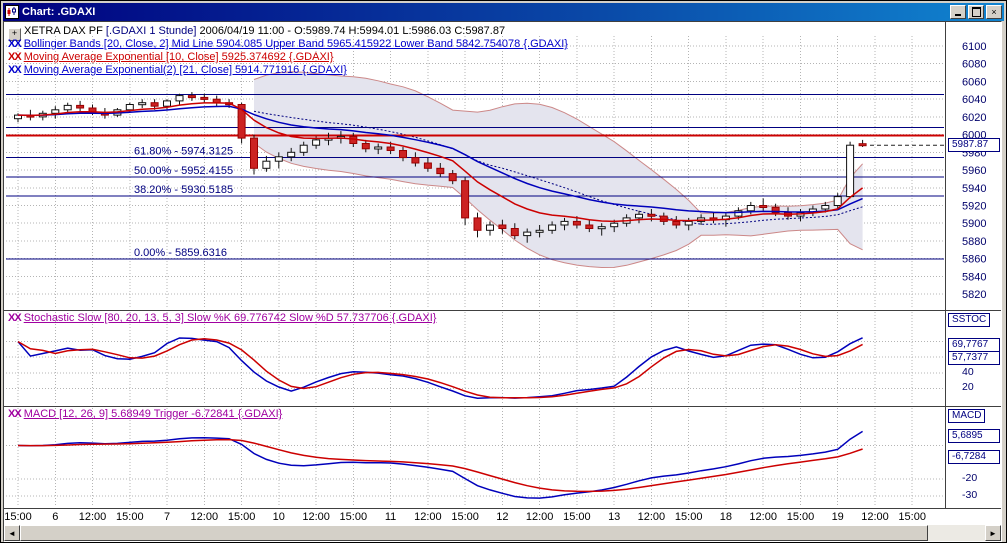  Describe the element at coordinates (614, 517) in the screenshot. I see `time-tick-label: 13` at that location.